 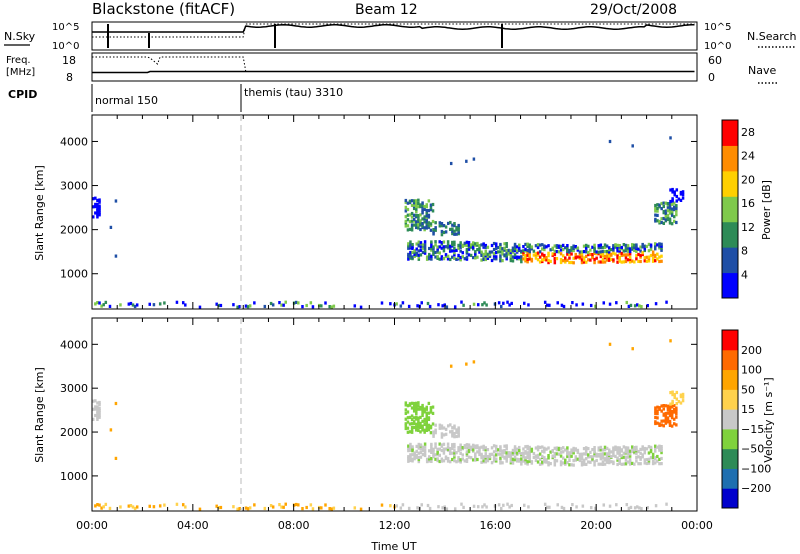 I want to click on nsky-dropouts, so click(x=305, y=36).